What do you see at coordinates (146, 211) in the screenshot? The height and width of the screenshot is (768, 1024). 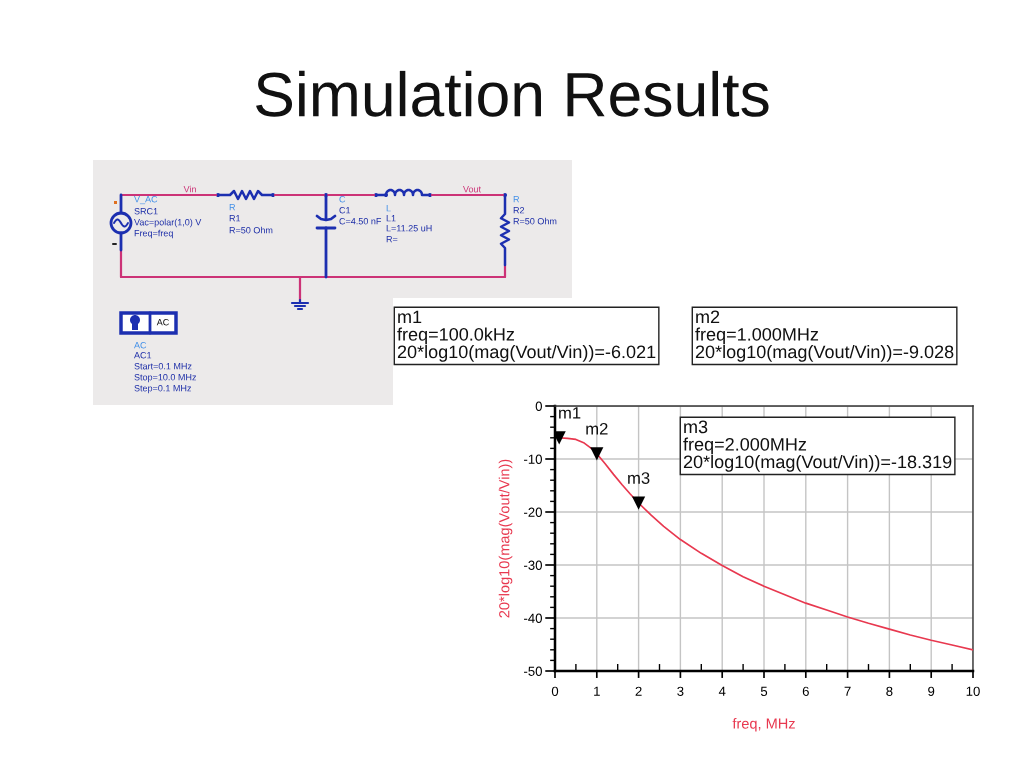 I see `text: SRC1` at bounding box center [146, 211].